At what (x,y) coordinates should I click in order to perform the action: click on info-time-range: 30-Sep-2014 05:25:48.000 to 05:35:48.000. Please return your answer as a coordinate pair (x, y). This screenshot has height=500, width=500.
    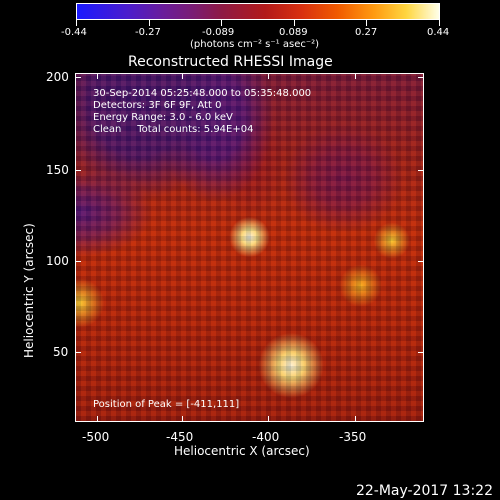
    Looking at the image, I should click on (202, 93).